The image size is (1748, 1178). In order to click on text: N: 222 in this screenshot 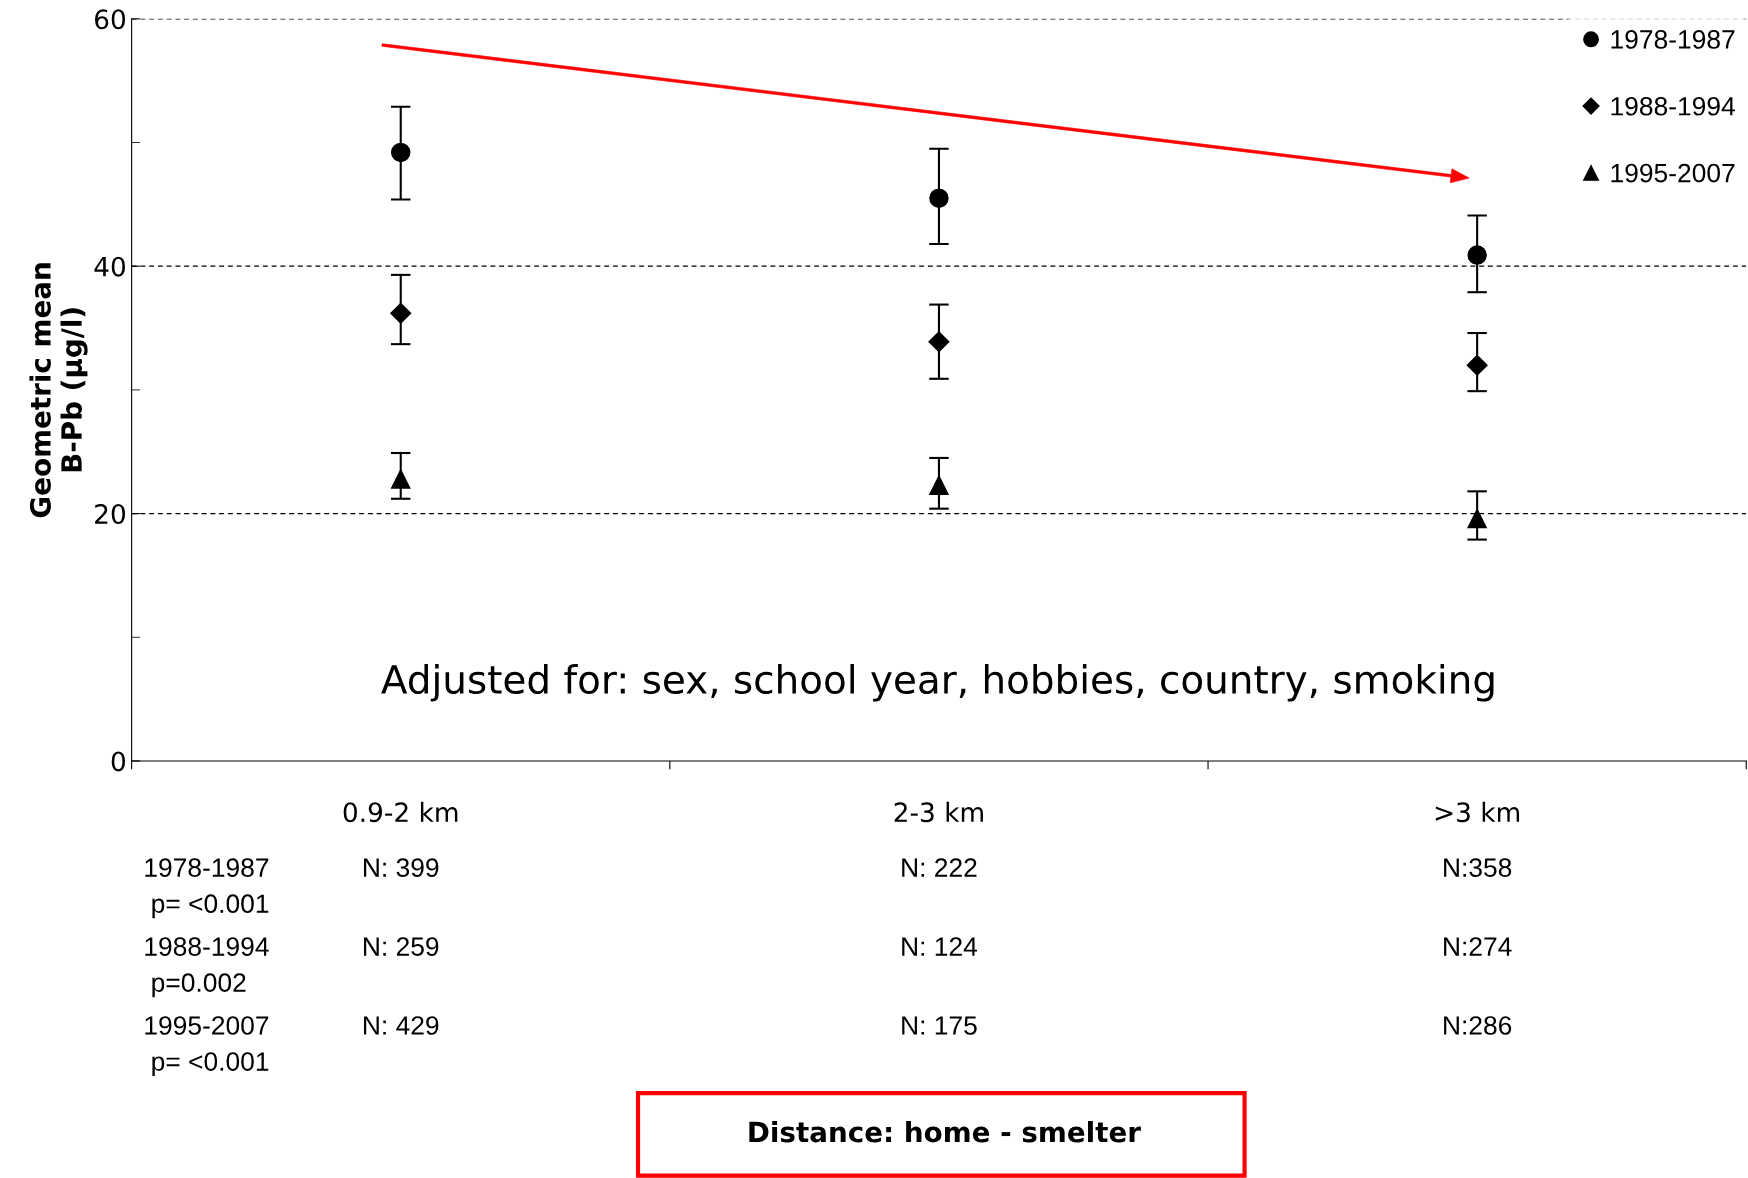, I will do `click(939, 867)`.